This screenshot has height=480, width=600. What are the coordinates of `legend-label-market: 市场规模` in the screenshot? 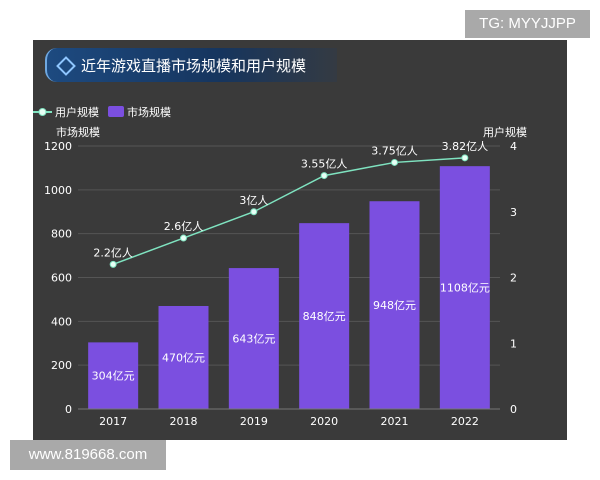 It's located at (149, 112).